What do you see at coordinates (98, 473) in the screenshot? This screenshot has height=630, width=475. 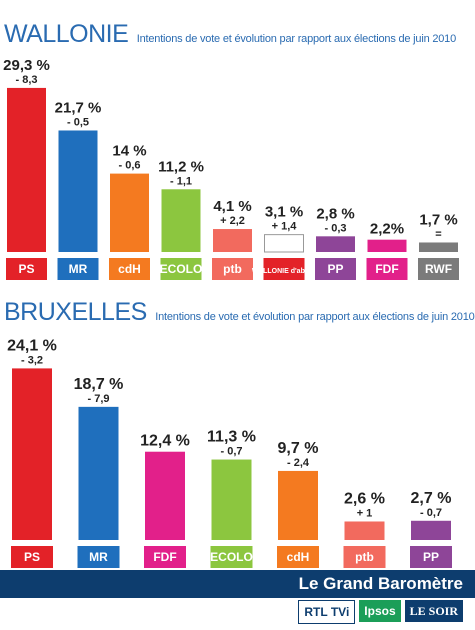 I see `bruxelles-bar-mr` at bounding box center [98, 473].